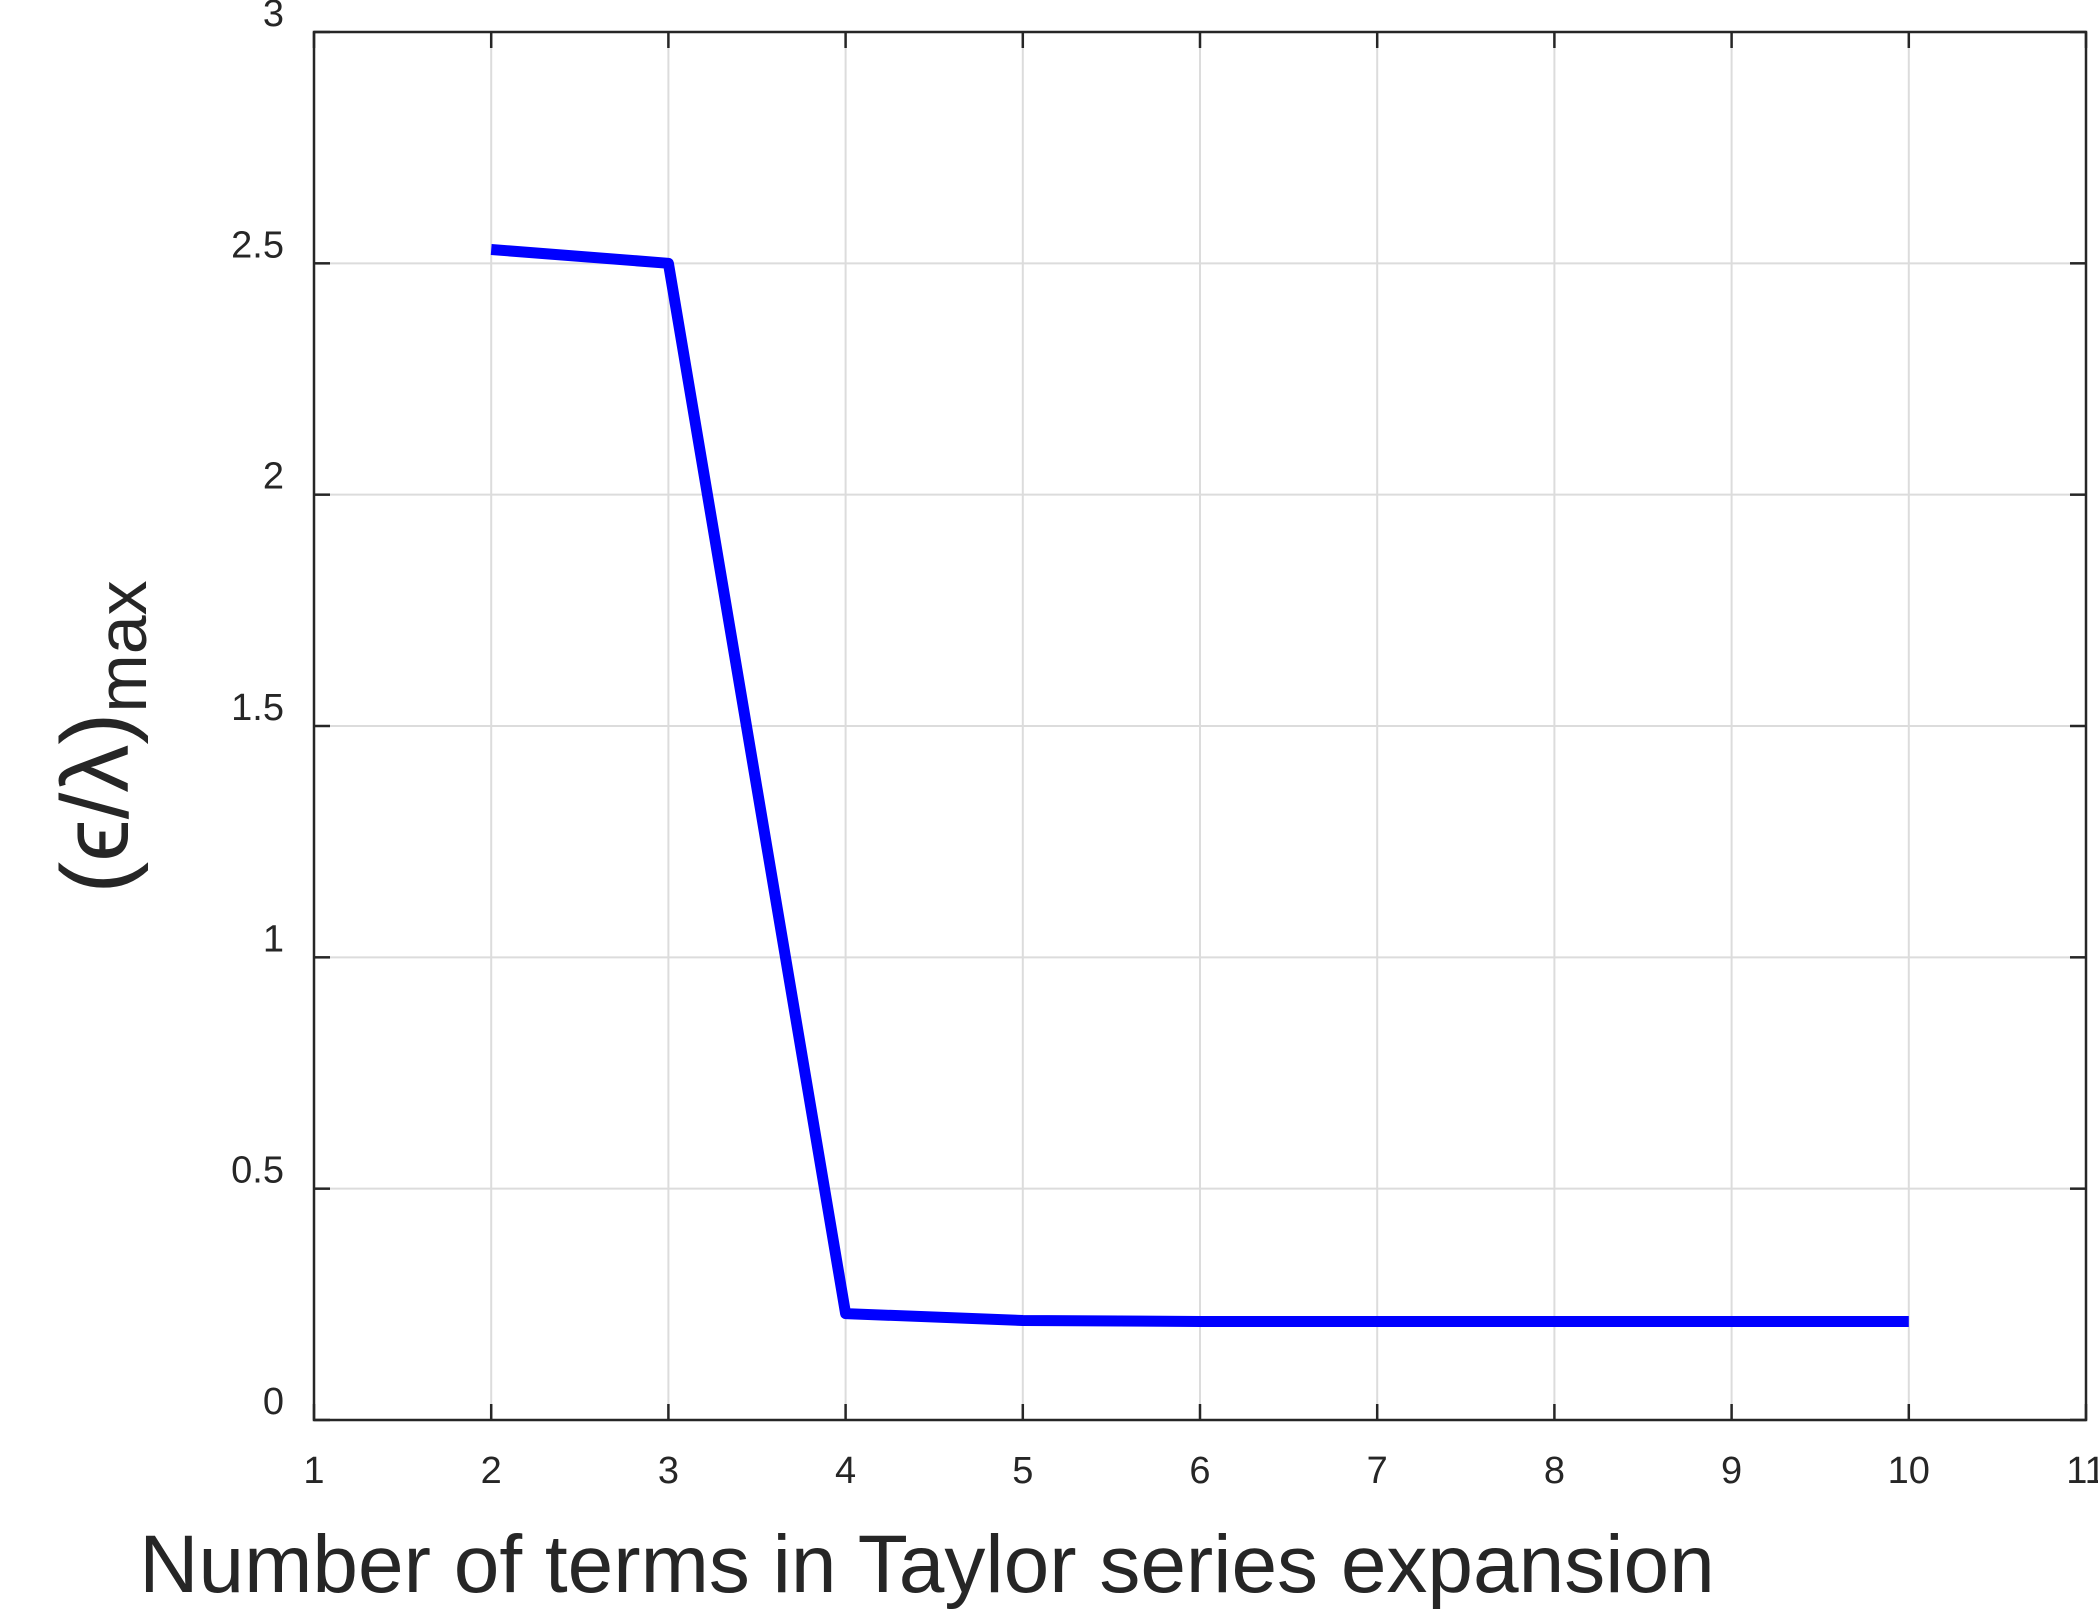 Image resolution: width=2098 pixels, height=1617 pixels. Describe the element at coordinates (95, 803) in the screenshot. I see `y-axis-label-main: (ϵ/λ)` at that location.